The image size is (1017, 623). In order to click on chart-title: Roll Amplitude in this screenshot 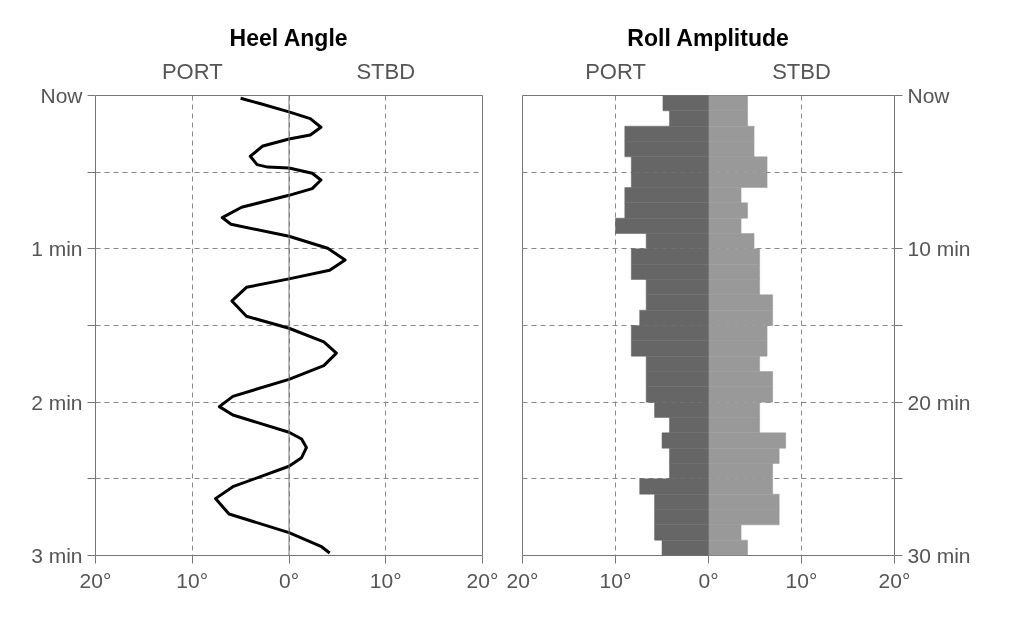, I will do `click(708, 37)`.